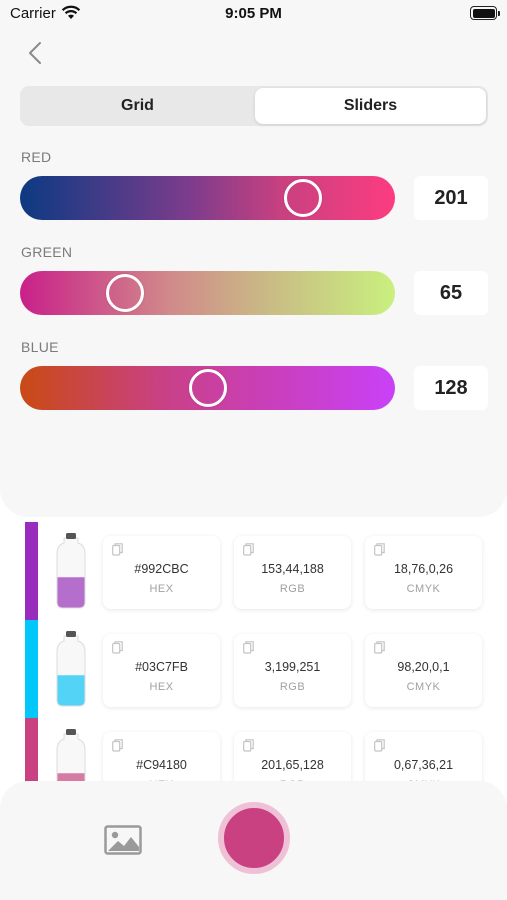  What do you see at coordinates (292, 569) in the screenshot?
I see `rgb-value: 153,44,188` at bounding box center [292, 569].